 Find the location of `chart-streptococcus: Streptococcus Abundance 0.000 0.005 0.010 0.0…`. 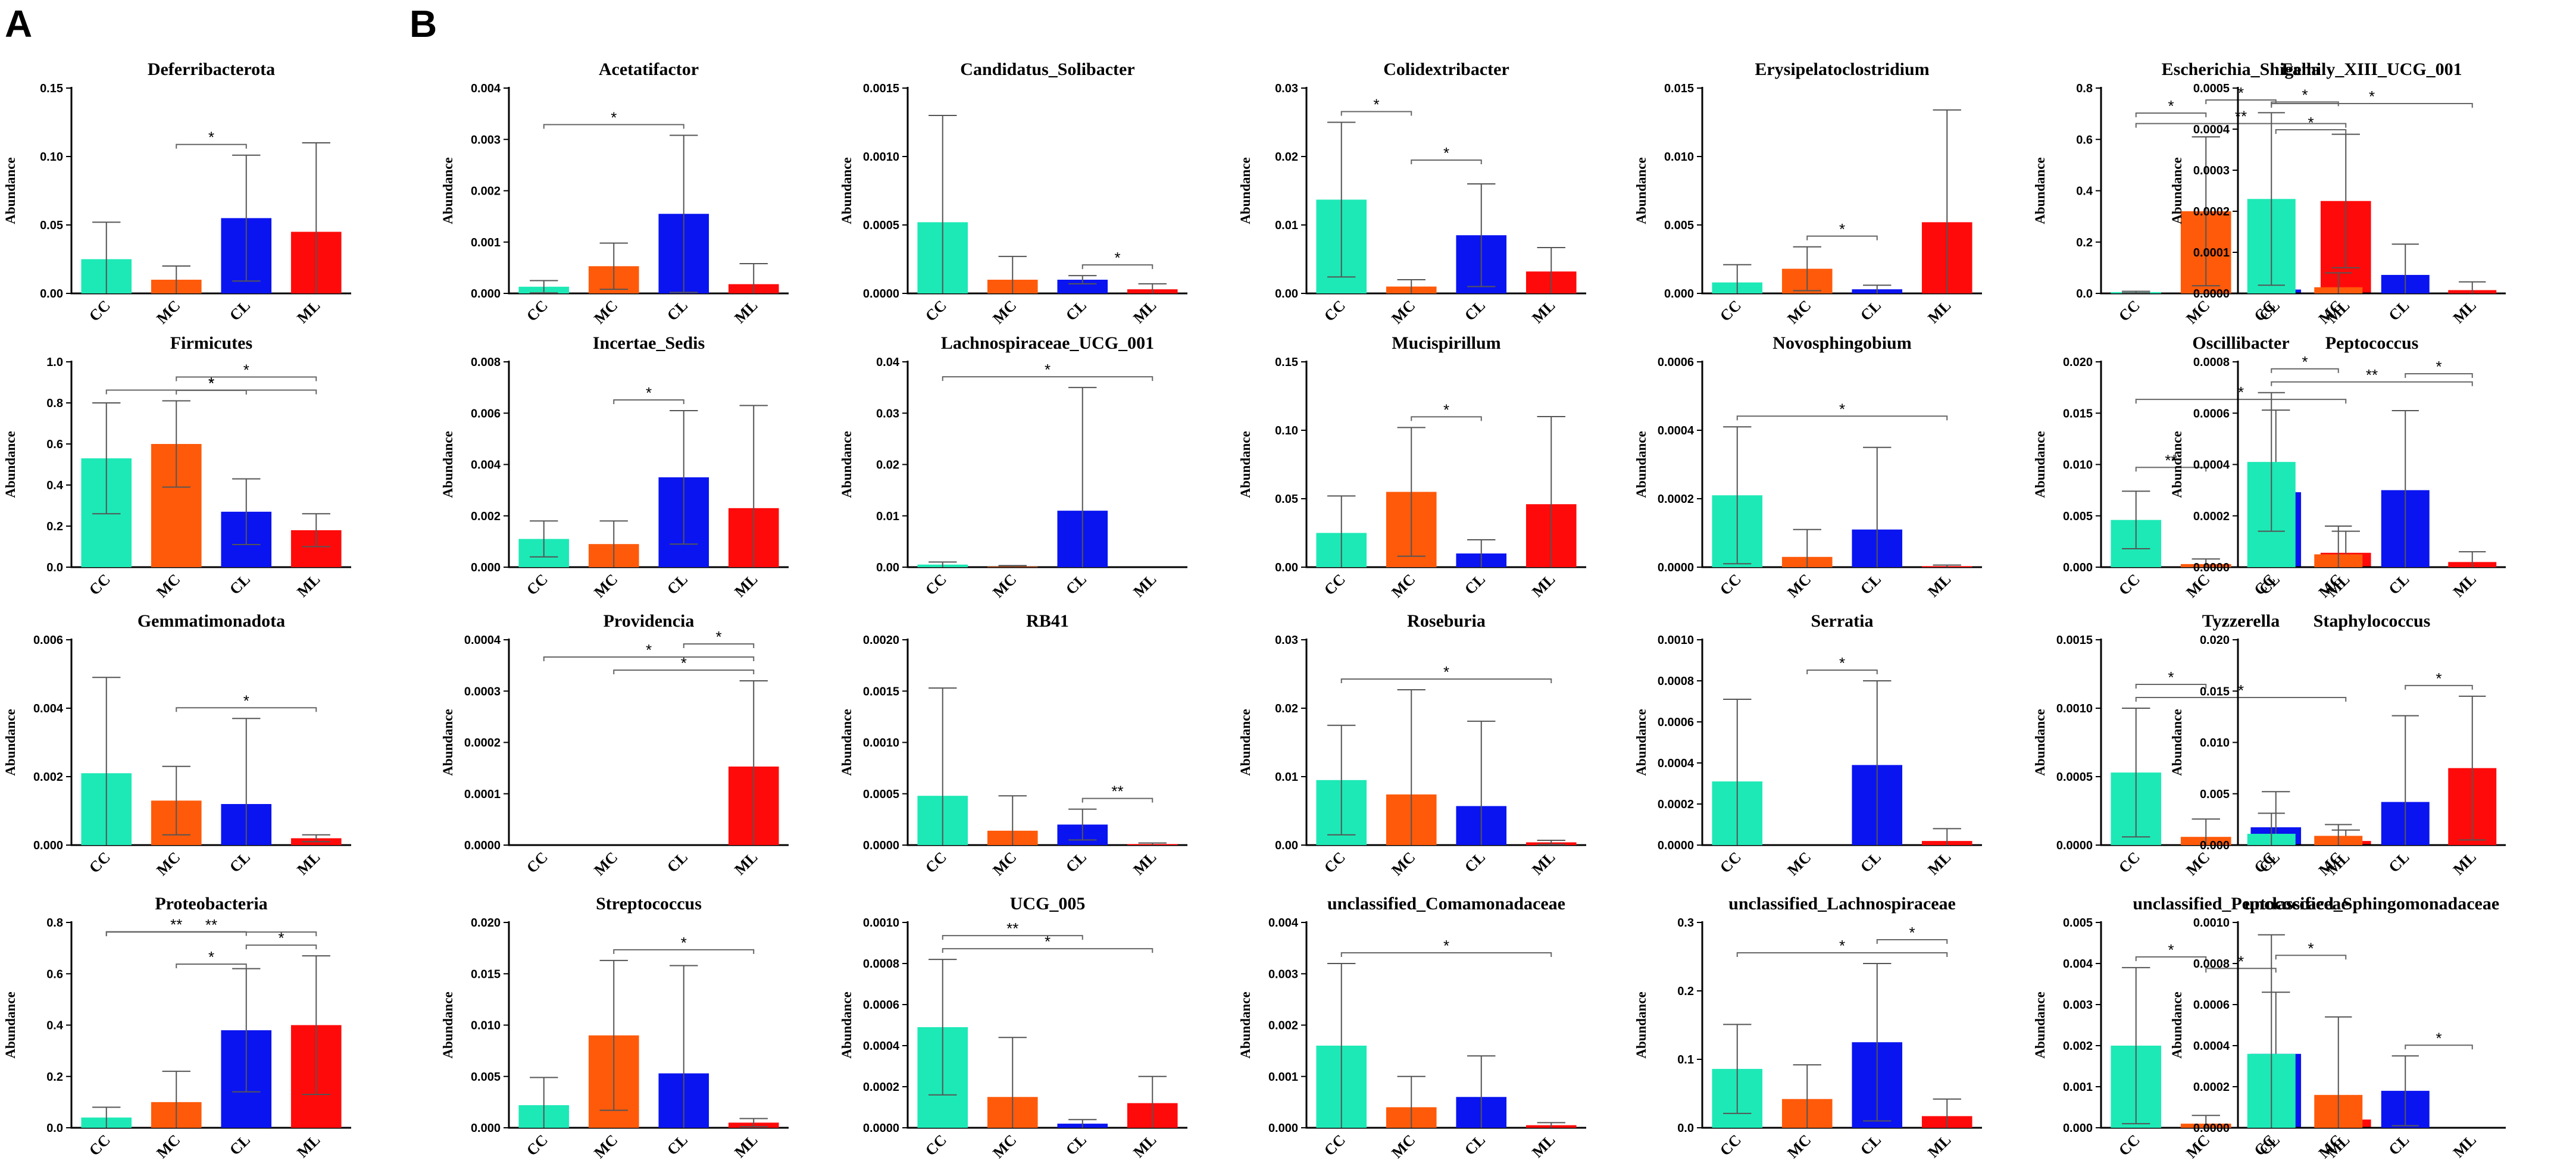

chart-streptococcus: Streptococcus Abundance 0.000 0.005 0.010 0.0… is located at coordinates (614, 1028).